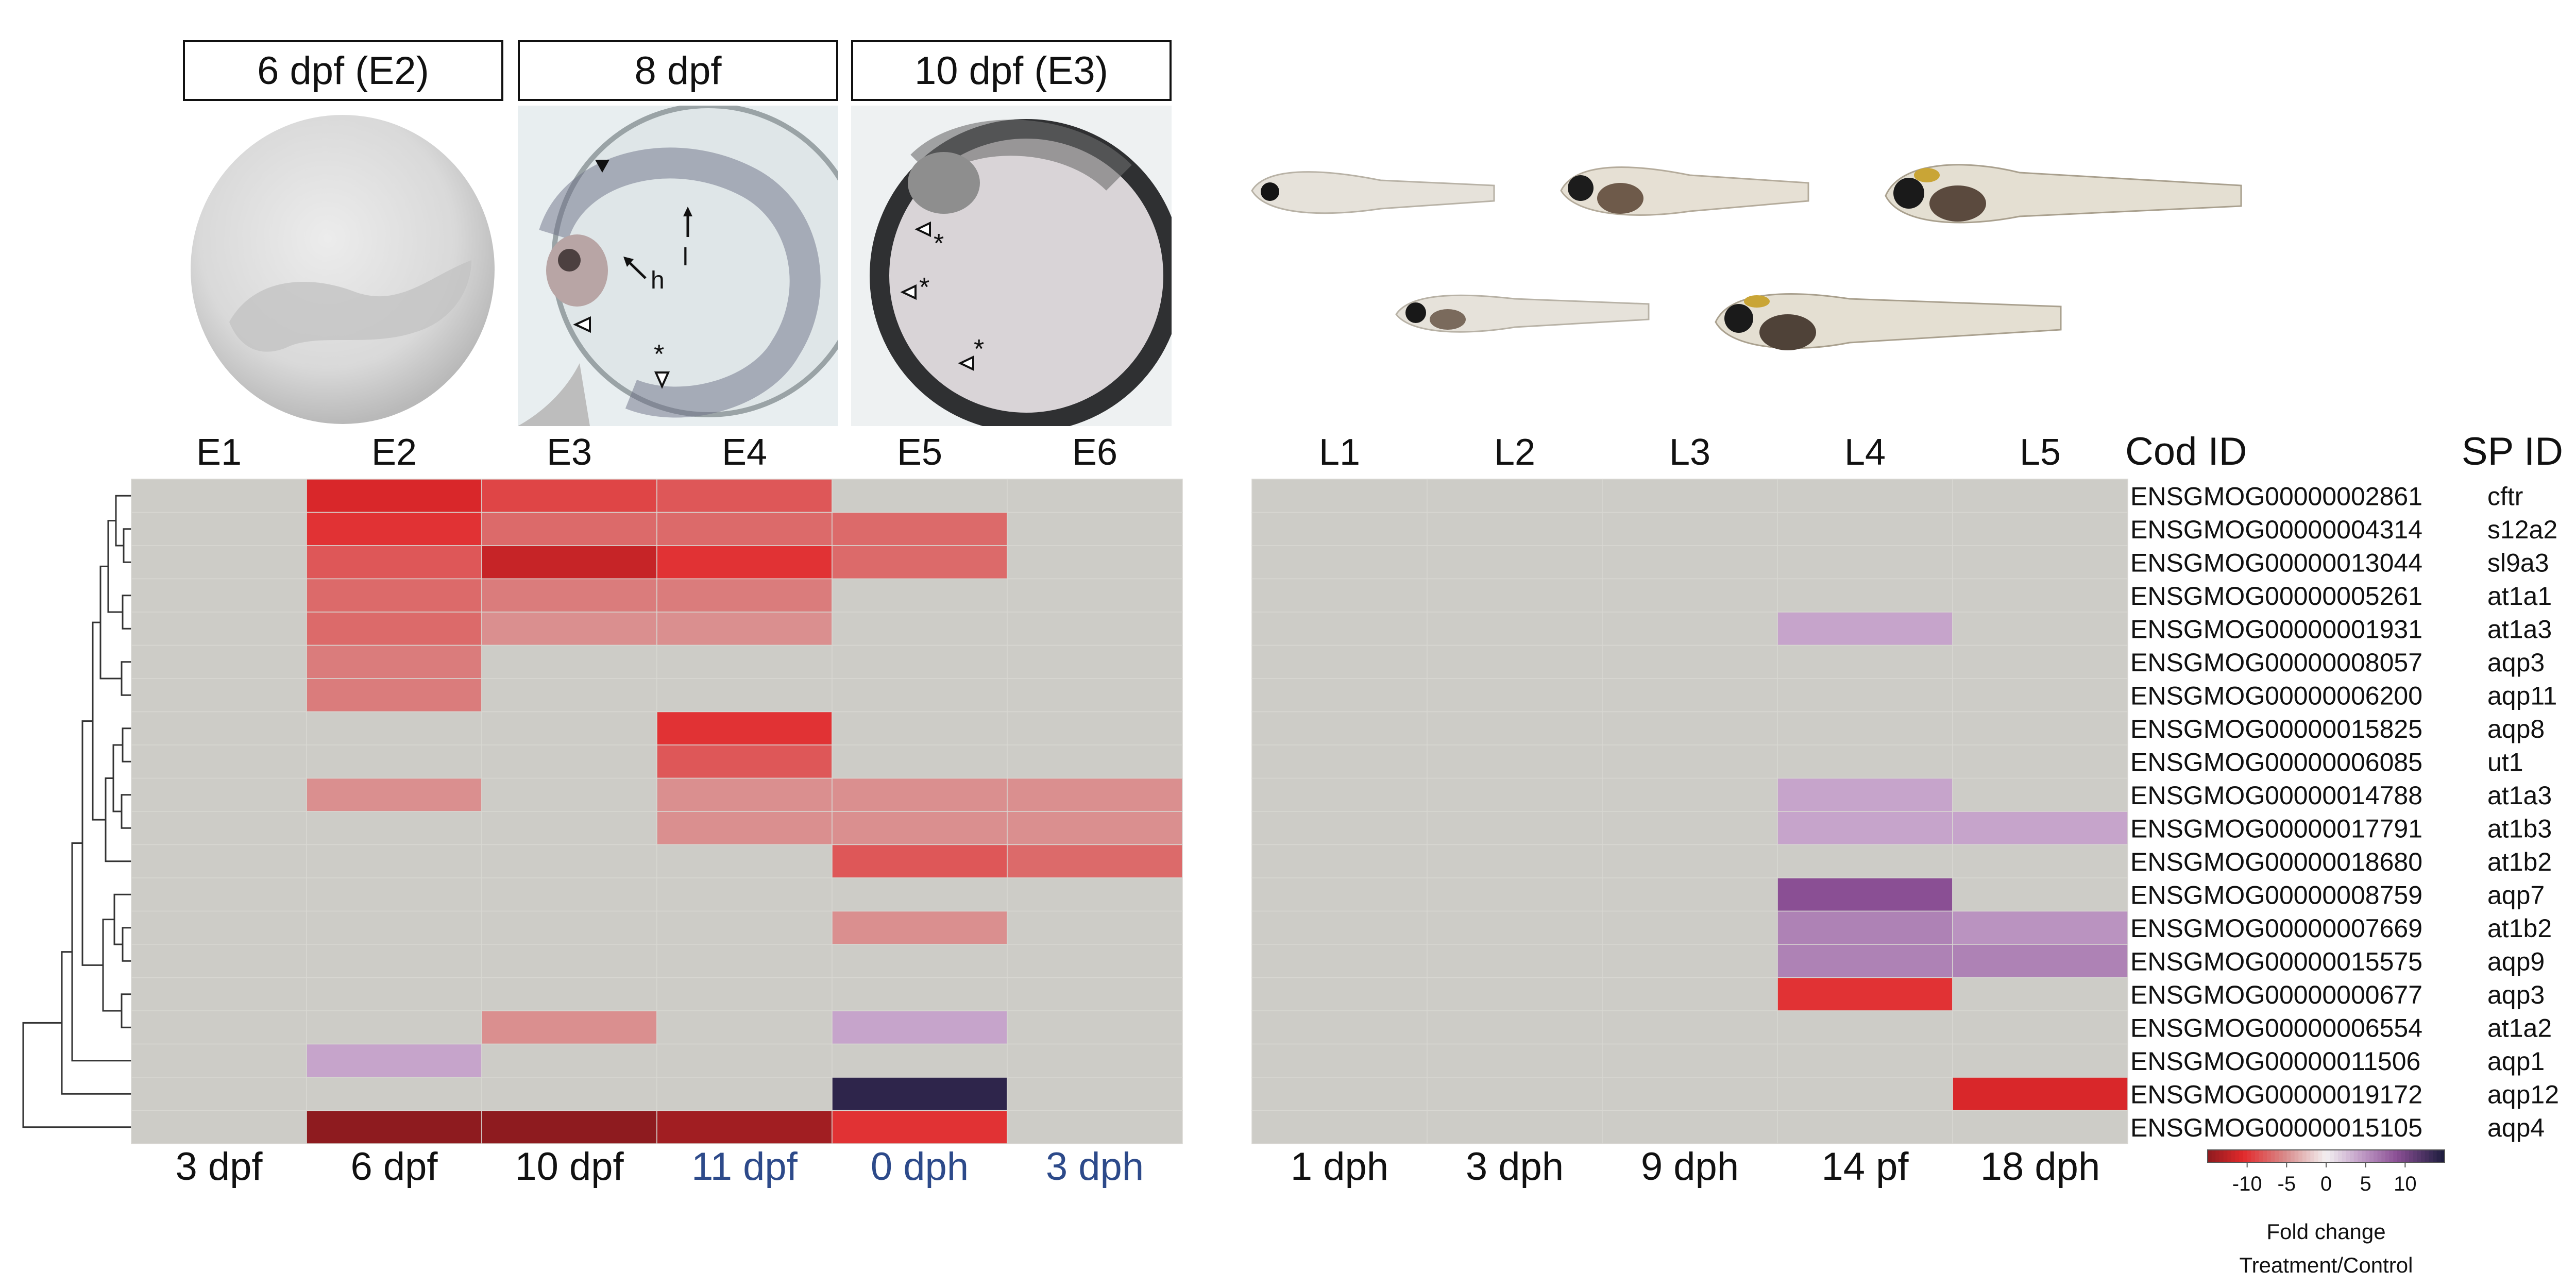 This screenshot has height=1288, width=2576. I want to click on gene-id-label: ENSGMOG00000013044, so click(2276, 562).